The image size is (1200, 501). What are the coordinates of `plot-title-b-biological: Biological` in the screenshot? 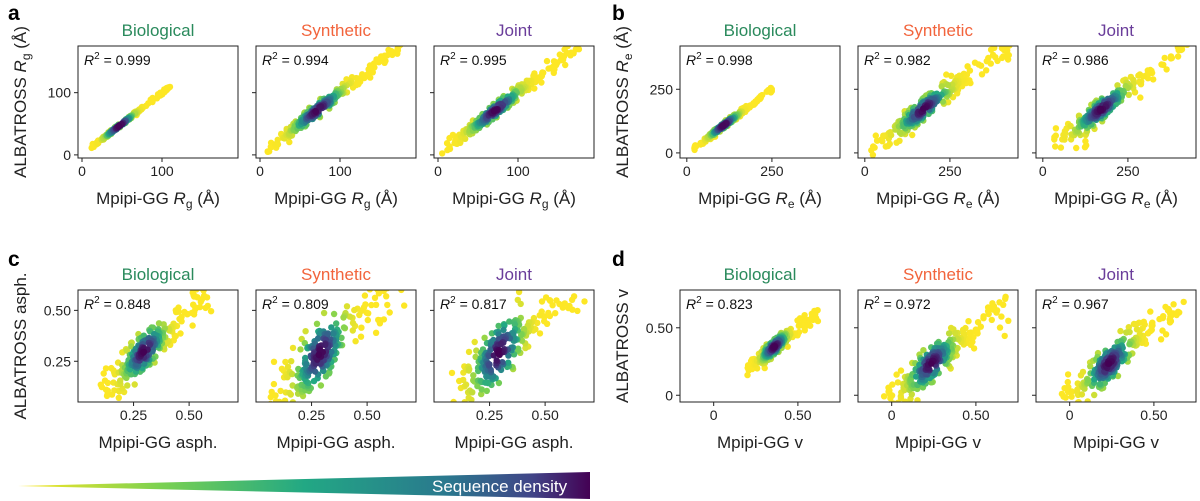 It's located at (760, 30).